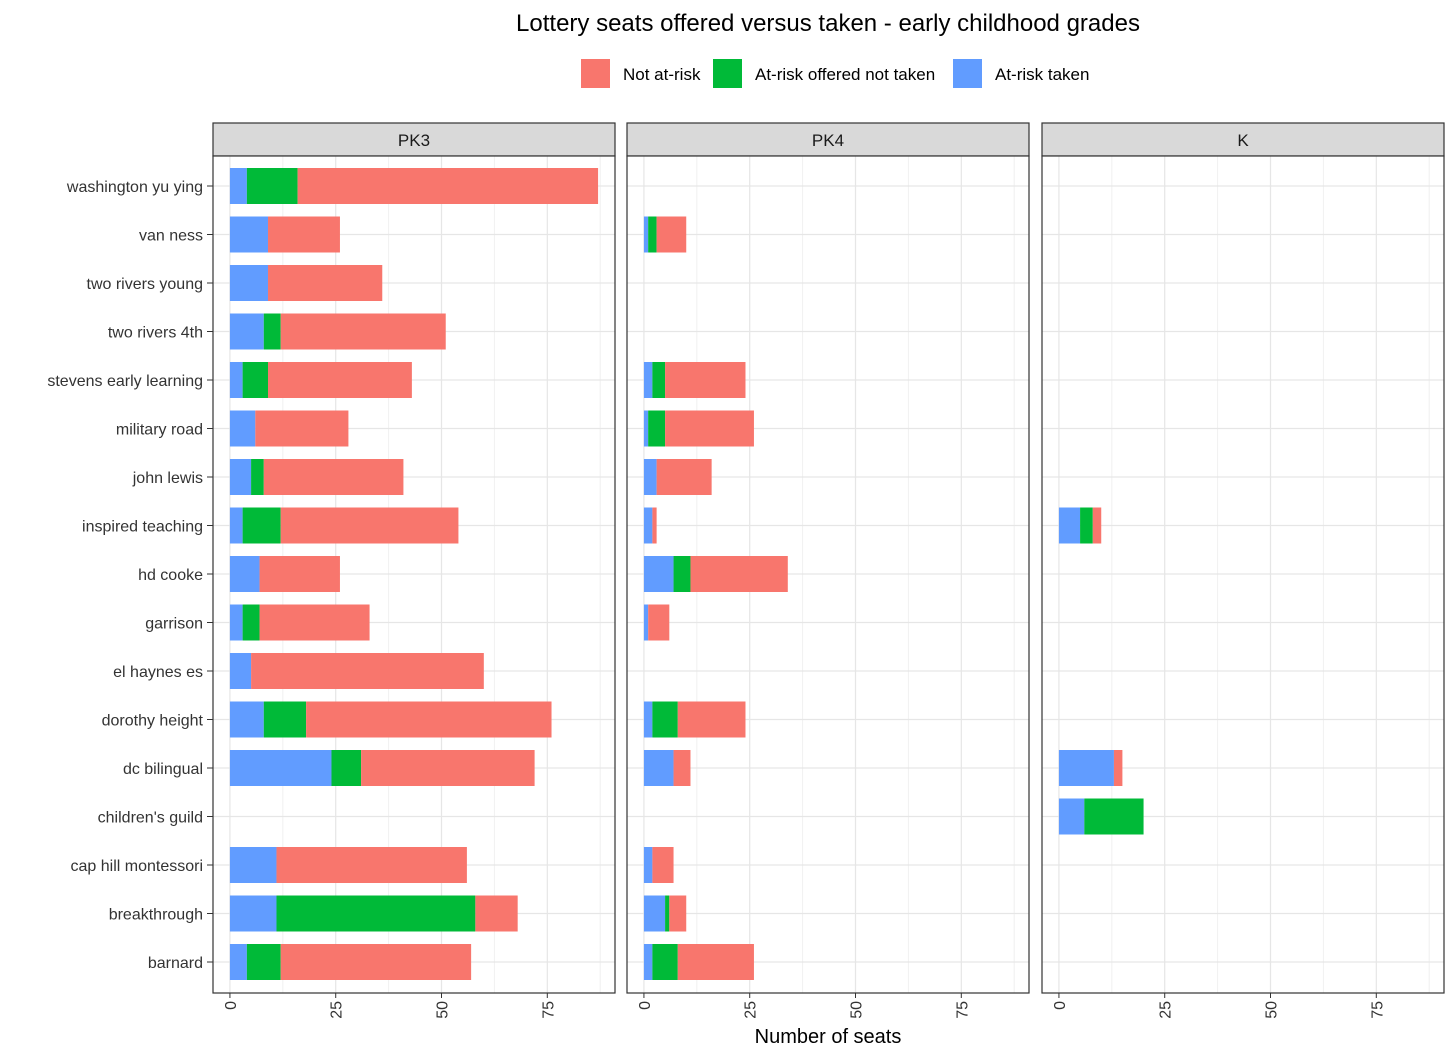 The width and height of the screenshot is (1456, 1064). Describe the element at coordinates (1086, 525) in the screenshot. I see `bar-k-inspired-teaching-offered` at that location.